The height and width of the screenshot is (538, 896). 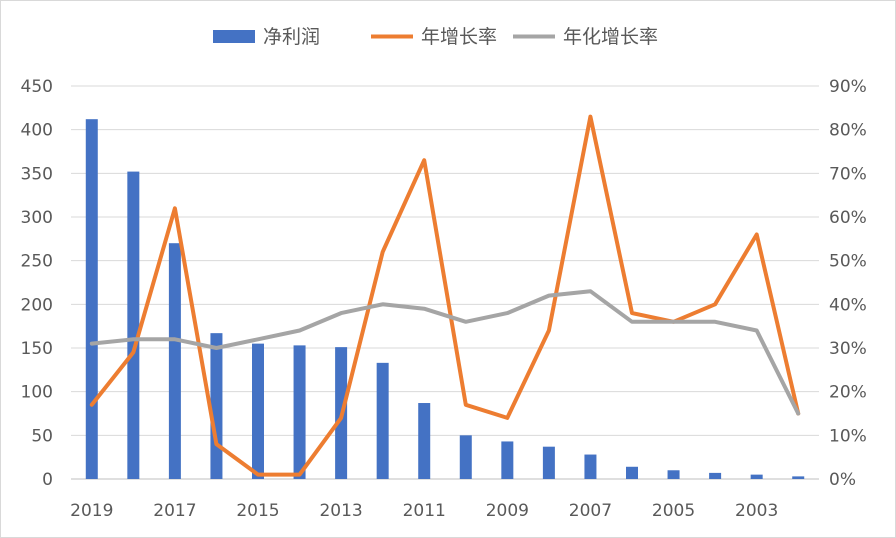 What do you see at coordinates (37, 349) in the screenshot?
I see `left-axis-tick-label: 150` at bounding box center [37, 349].